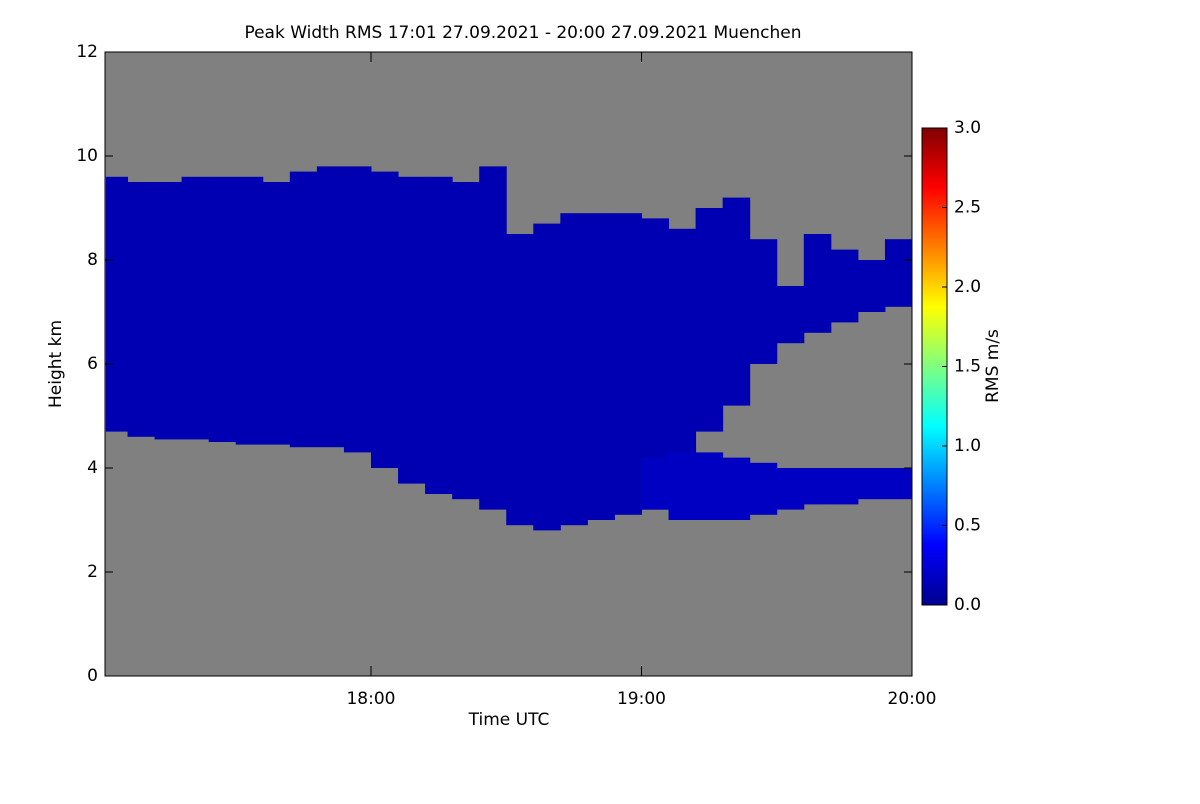 Image resolution: width=1200 pixels, height=804 pixels. What do you see at coordinates (967, 605) in the screenshot?
I see `colorbar-tick-label: 0.0` at bounding box center [967, 605].